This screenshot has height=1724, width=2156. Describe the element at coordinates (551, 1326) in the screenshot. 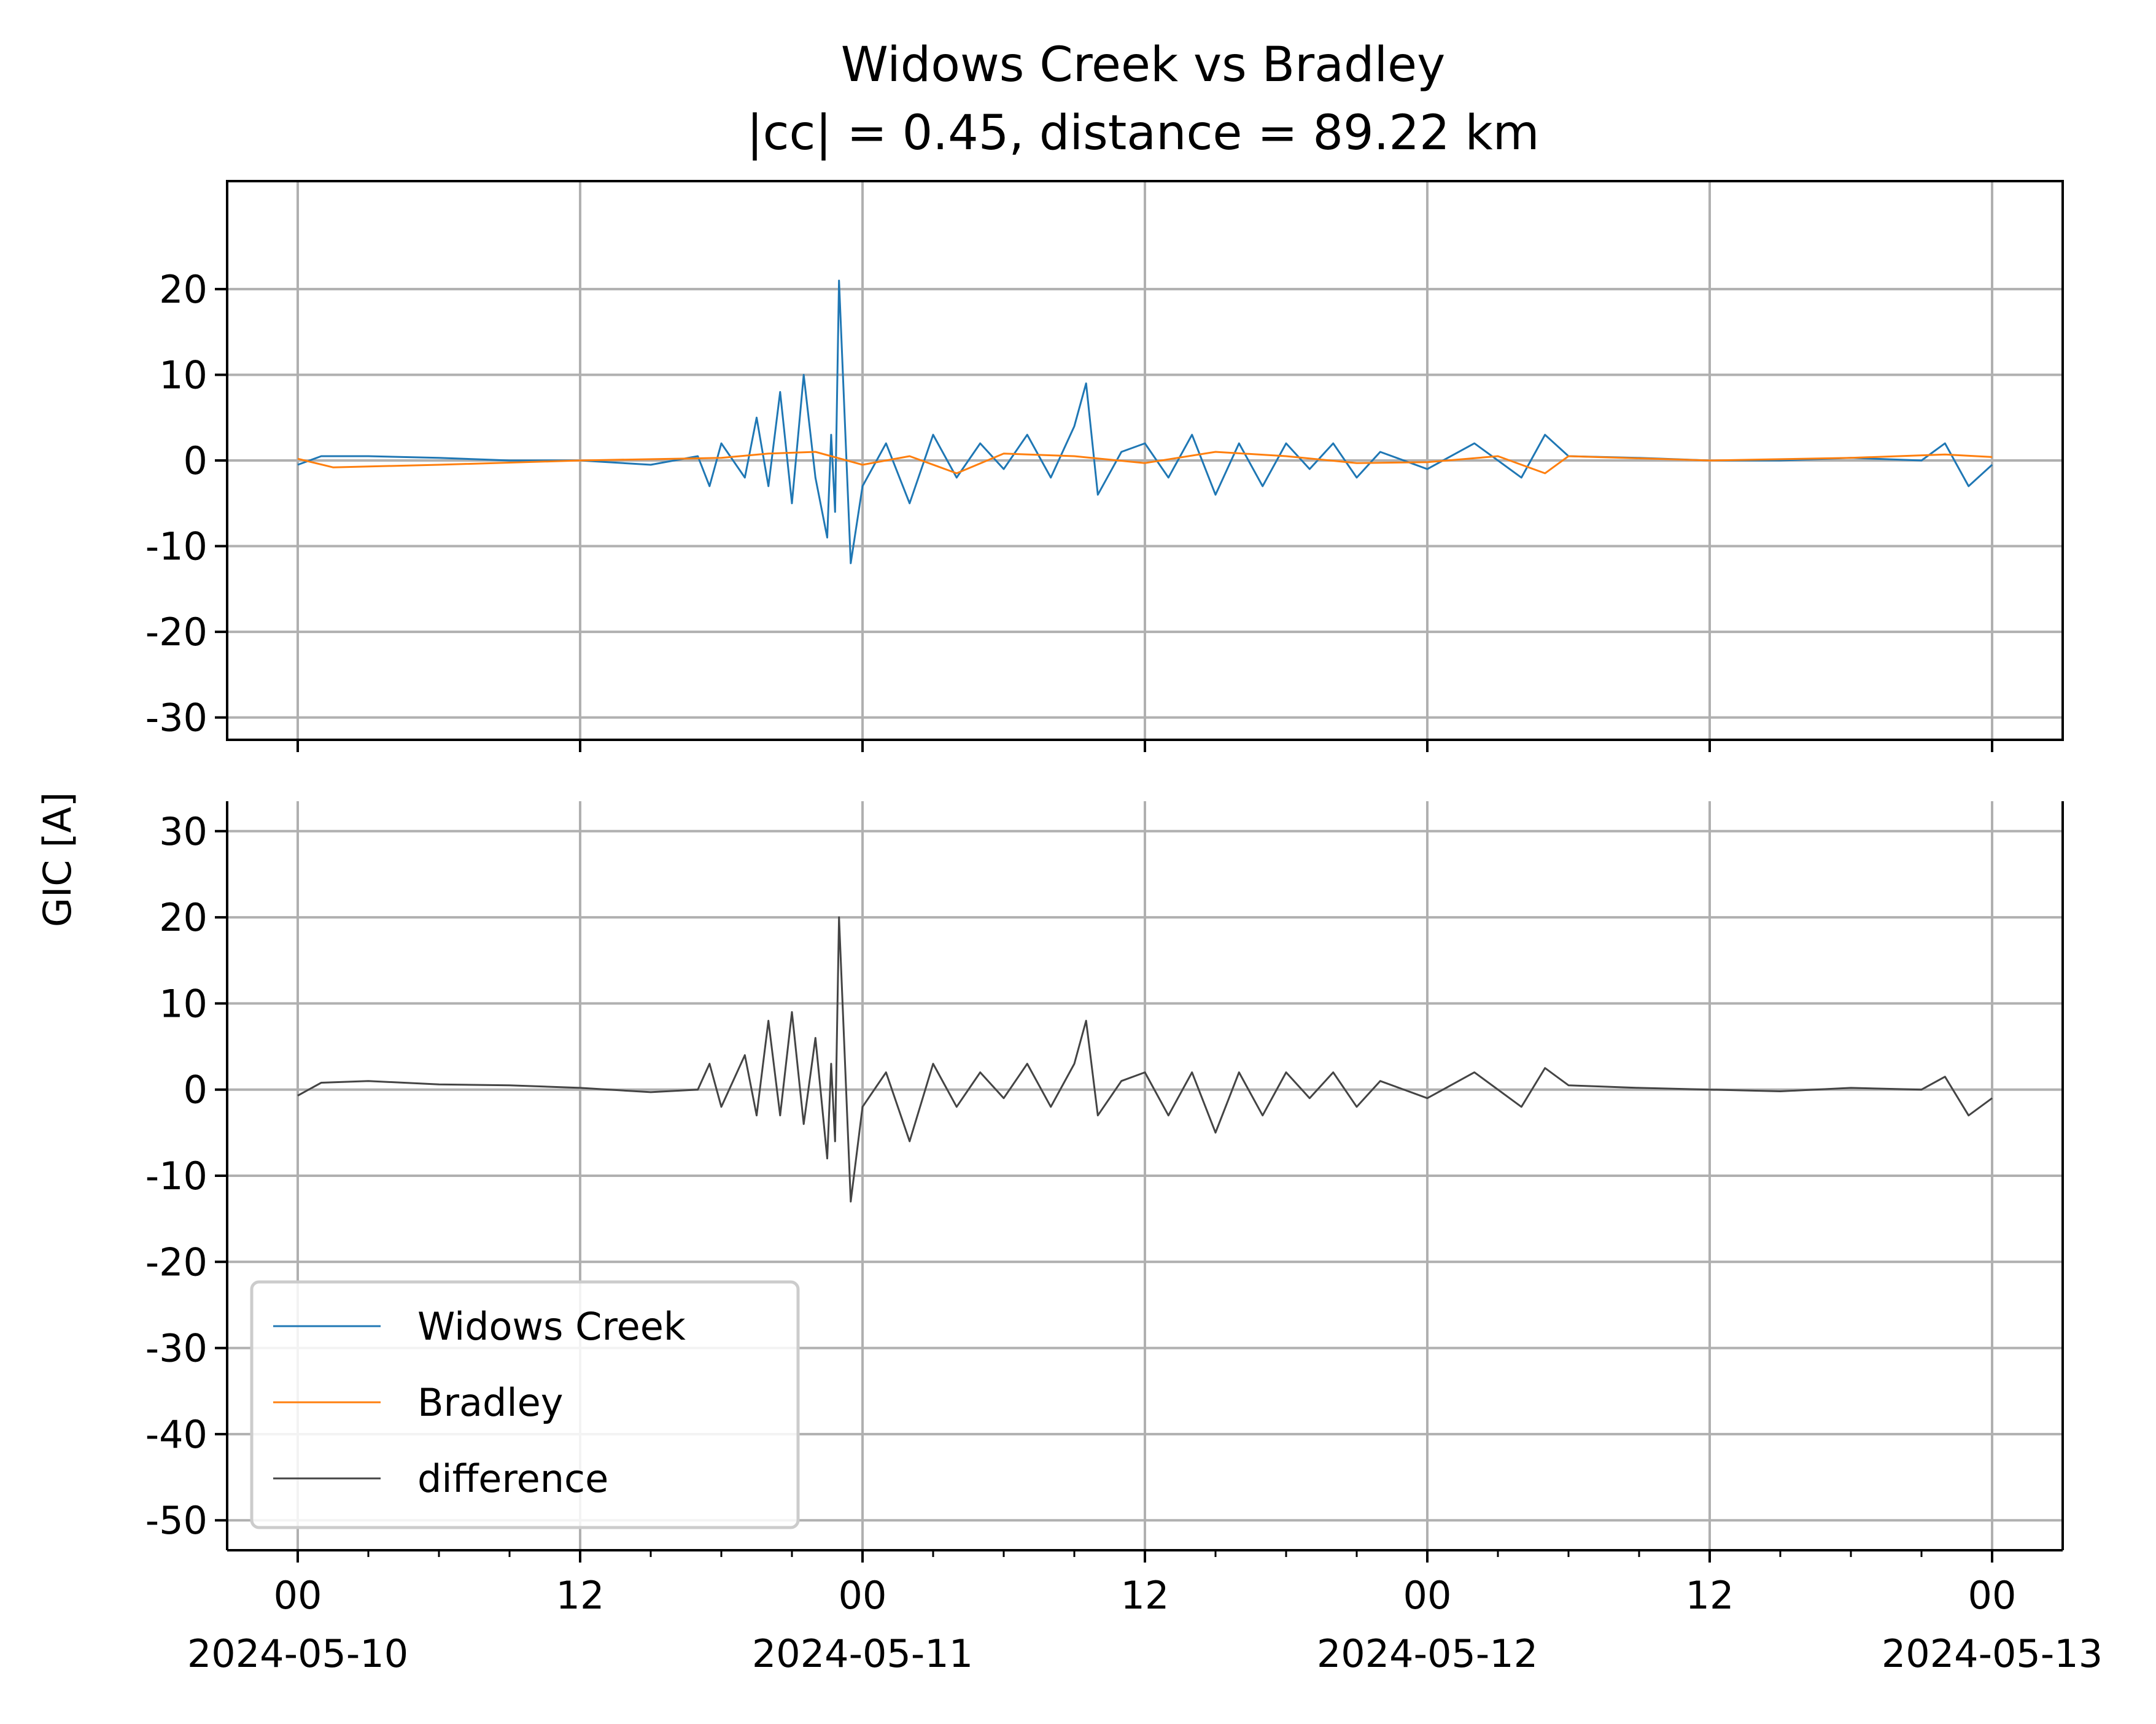

I see `legend-label-widows-creek: Widows Creek` at that location.